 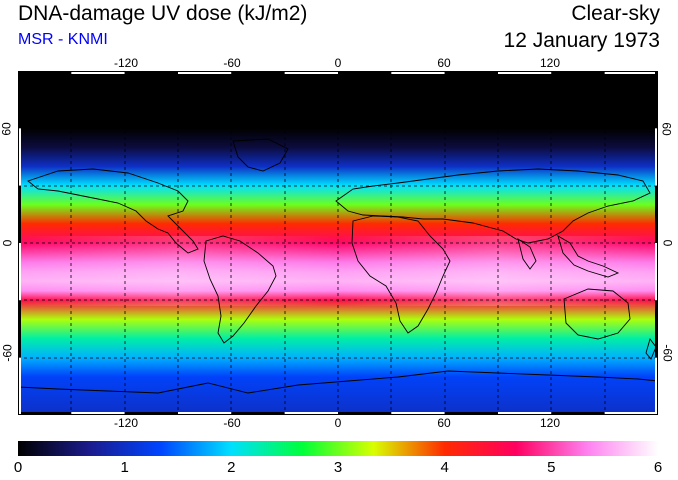 What do you see at coordinates (338, 423) in the screenshot?
I see `lon-tick-bottom: 0` at bounding box center [338, 423].